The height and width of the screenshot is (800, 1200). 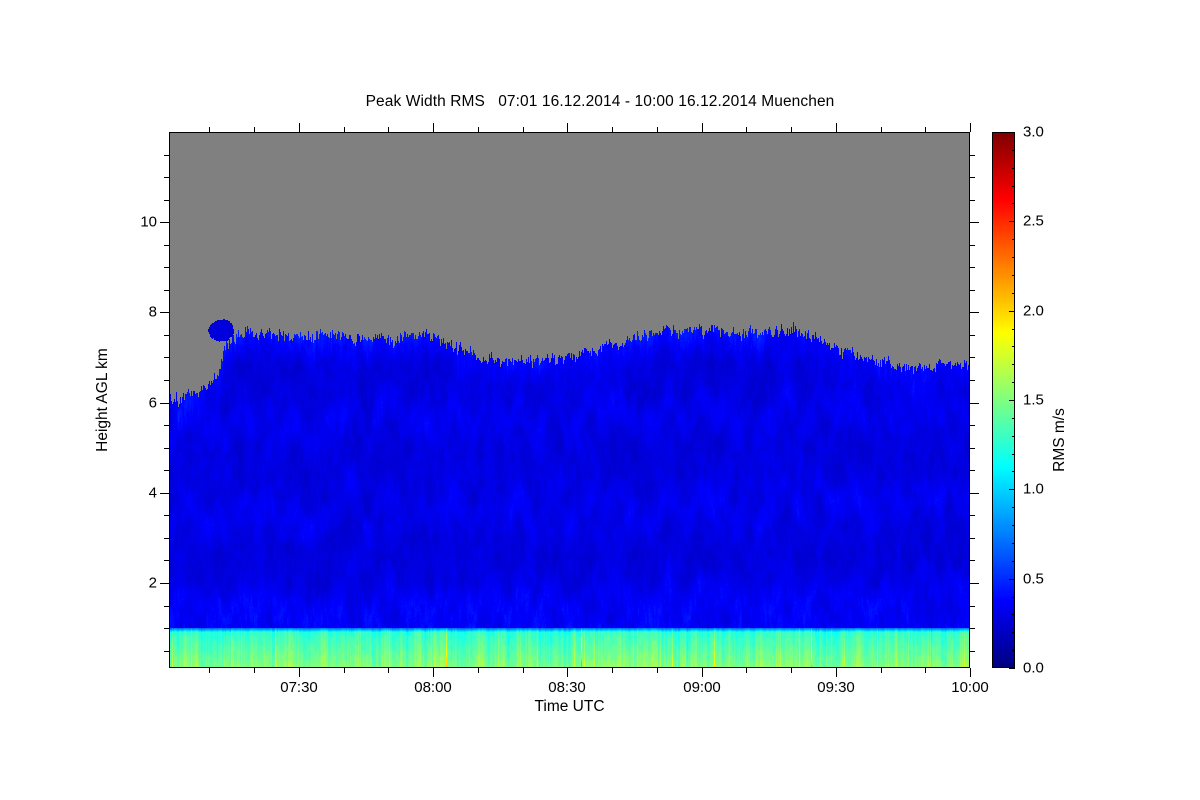 I want to click on colorbar-ticklabel: 1.5, so click(x=1033, y=400).